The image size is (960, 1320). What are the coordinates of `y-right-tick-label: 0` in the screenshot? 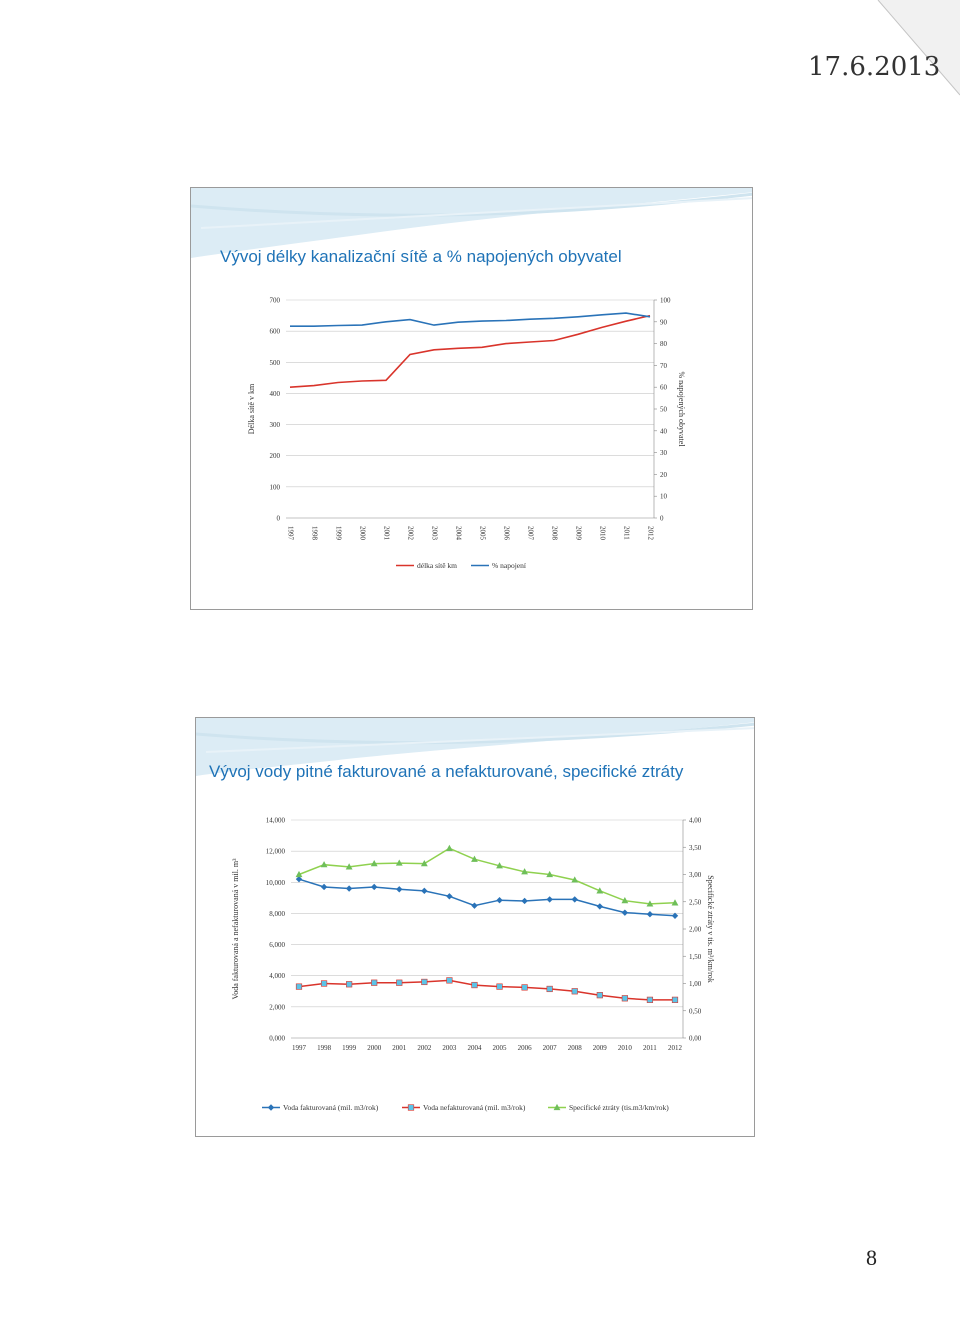 It's located at (662, 519).